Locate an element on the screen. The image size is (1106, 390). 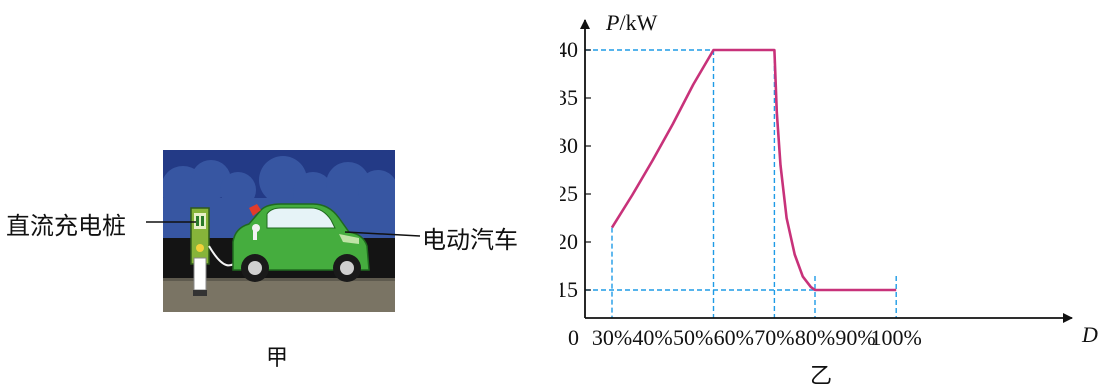
x-tick-label: 80% is located at coordinates (815, 337).